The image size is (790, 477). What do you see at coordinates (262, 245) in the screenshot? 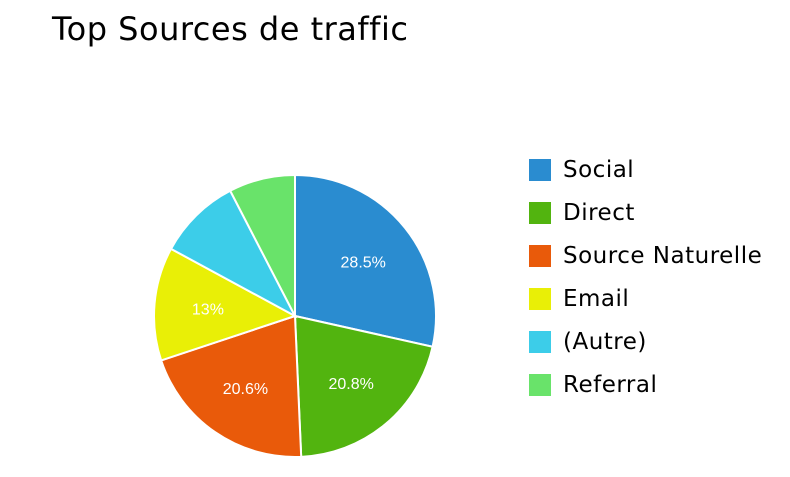
I see `pie-slice-referral` at bounding box center [262, 245].